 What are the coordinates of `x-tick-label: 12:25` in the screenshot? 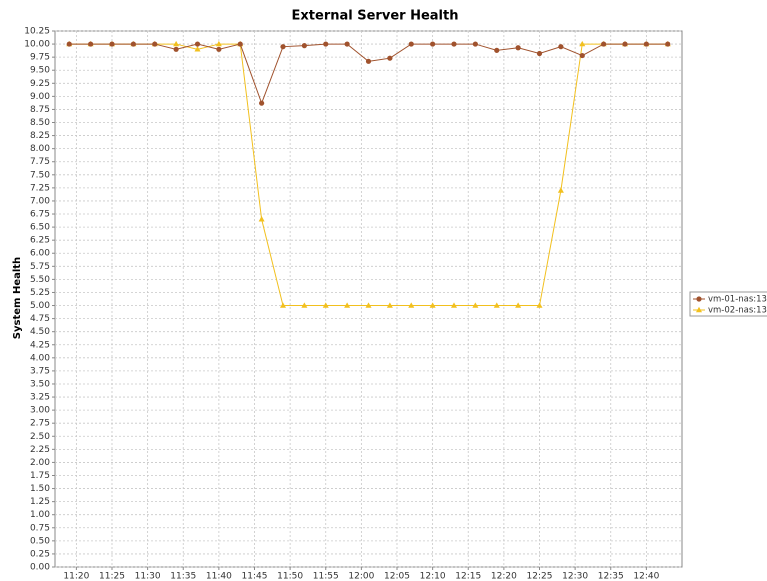 It's located at (540, 576).